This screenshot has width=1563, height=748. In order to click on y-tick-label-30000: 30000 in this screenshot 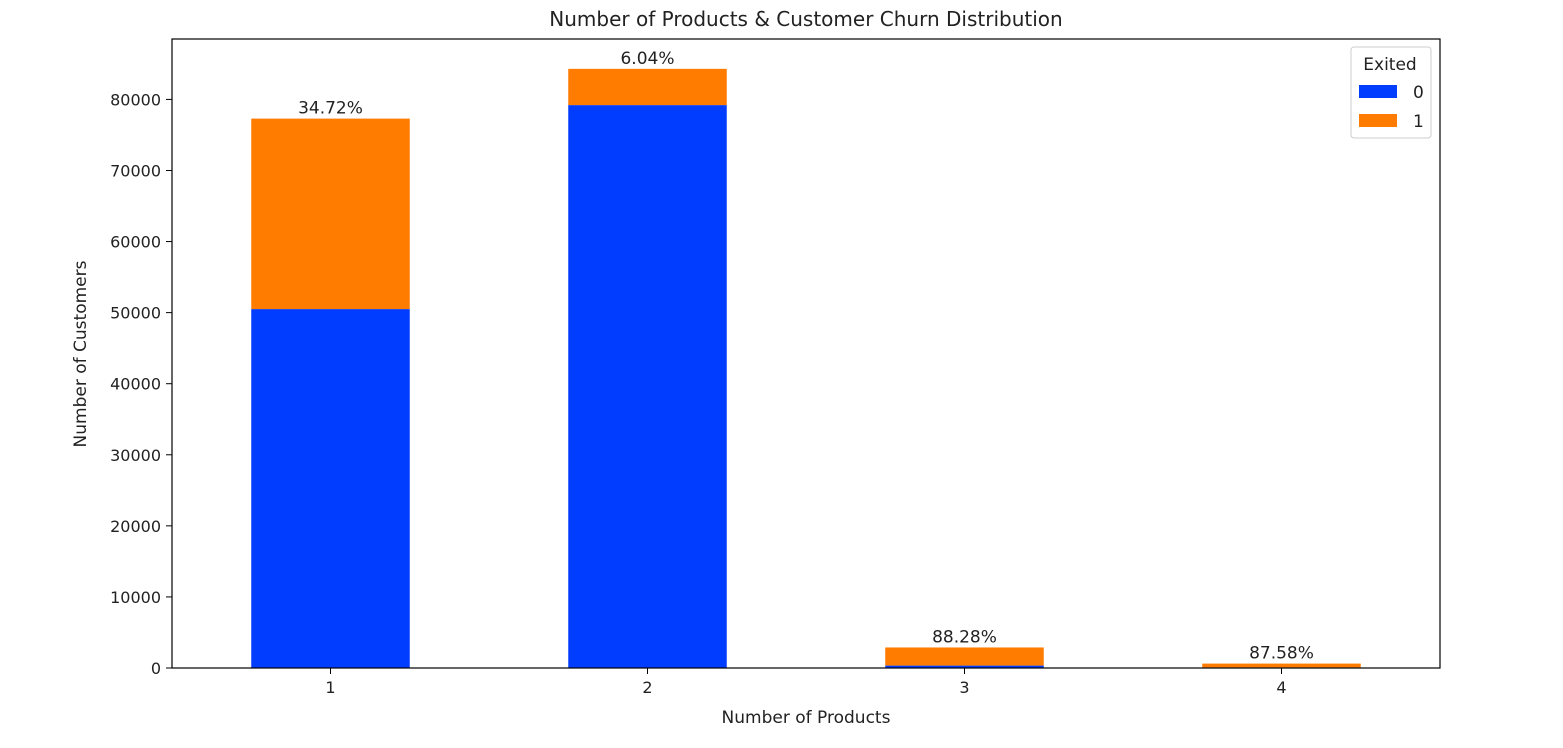, I will do `click(135, 455)`.